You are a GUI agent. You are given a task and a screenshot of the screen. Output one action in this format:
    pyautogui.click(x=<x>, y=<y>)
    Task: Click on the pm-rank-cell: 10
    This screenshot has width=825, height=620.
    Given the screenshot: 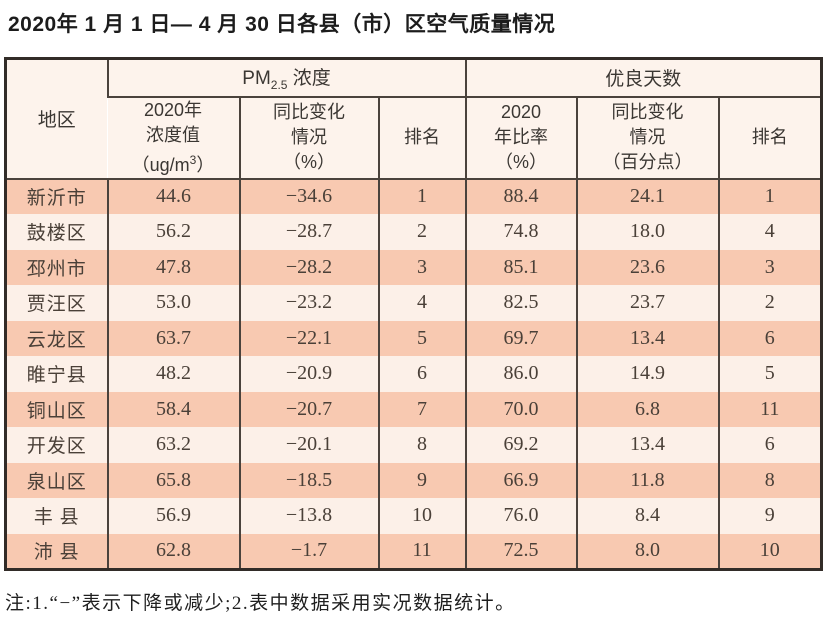 What is the action you would take?
    pyautogui.click(x=421, y=516)
    